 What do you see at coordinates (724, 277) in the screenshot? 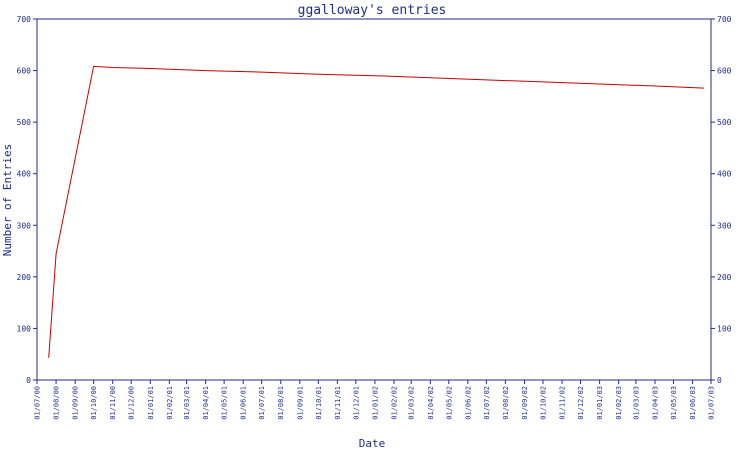
I see `y-tick-label-right: 200` at bounding box center [724, 277].